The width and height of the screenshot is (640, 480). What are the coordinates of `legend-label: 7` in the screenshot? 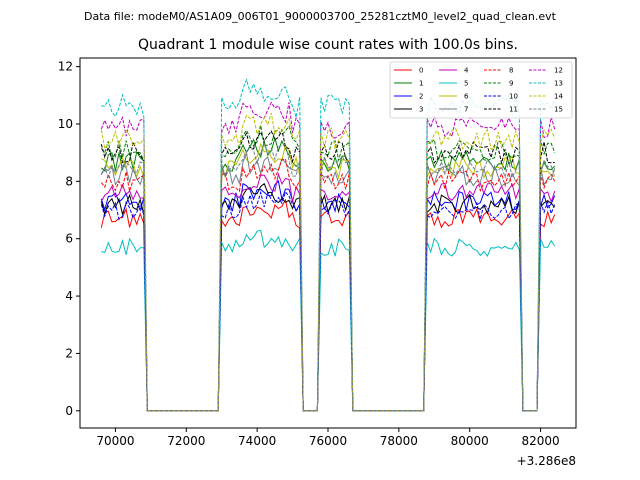 It's located at (466, 110).